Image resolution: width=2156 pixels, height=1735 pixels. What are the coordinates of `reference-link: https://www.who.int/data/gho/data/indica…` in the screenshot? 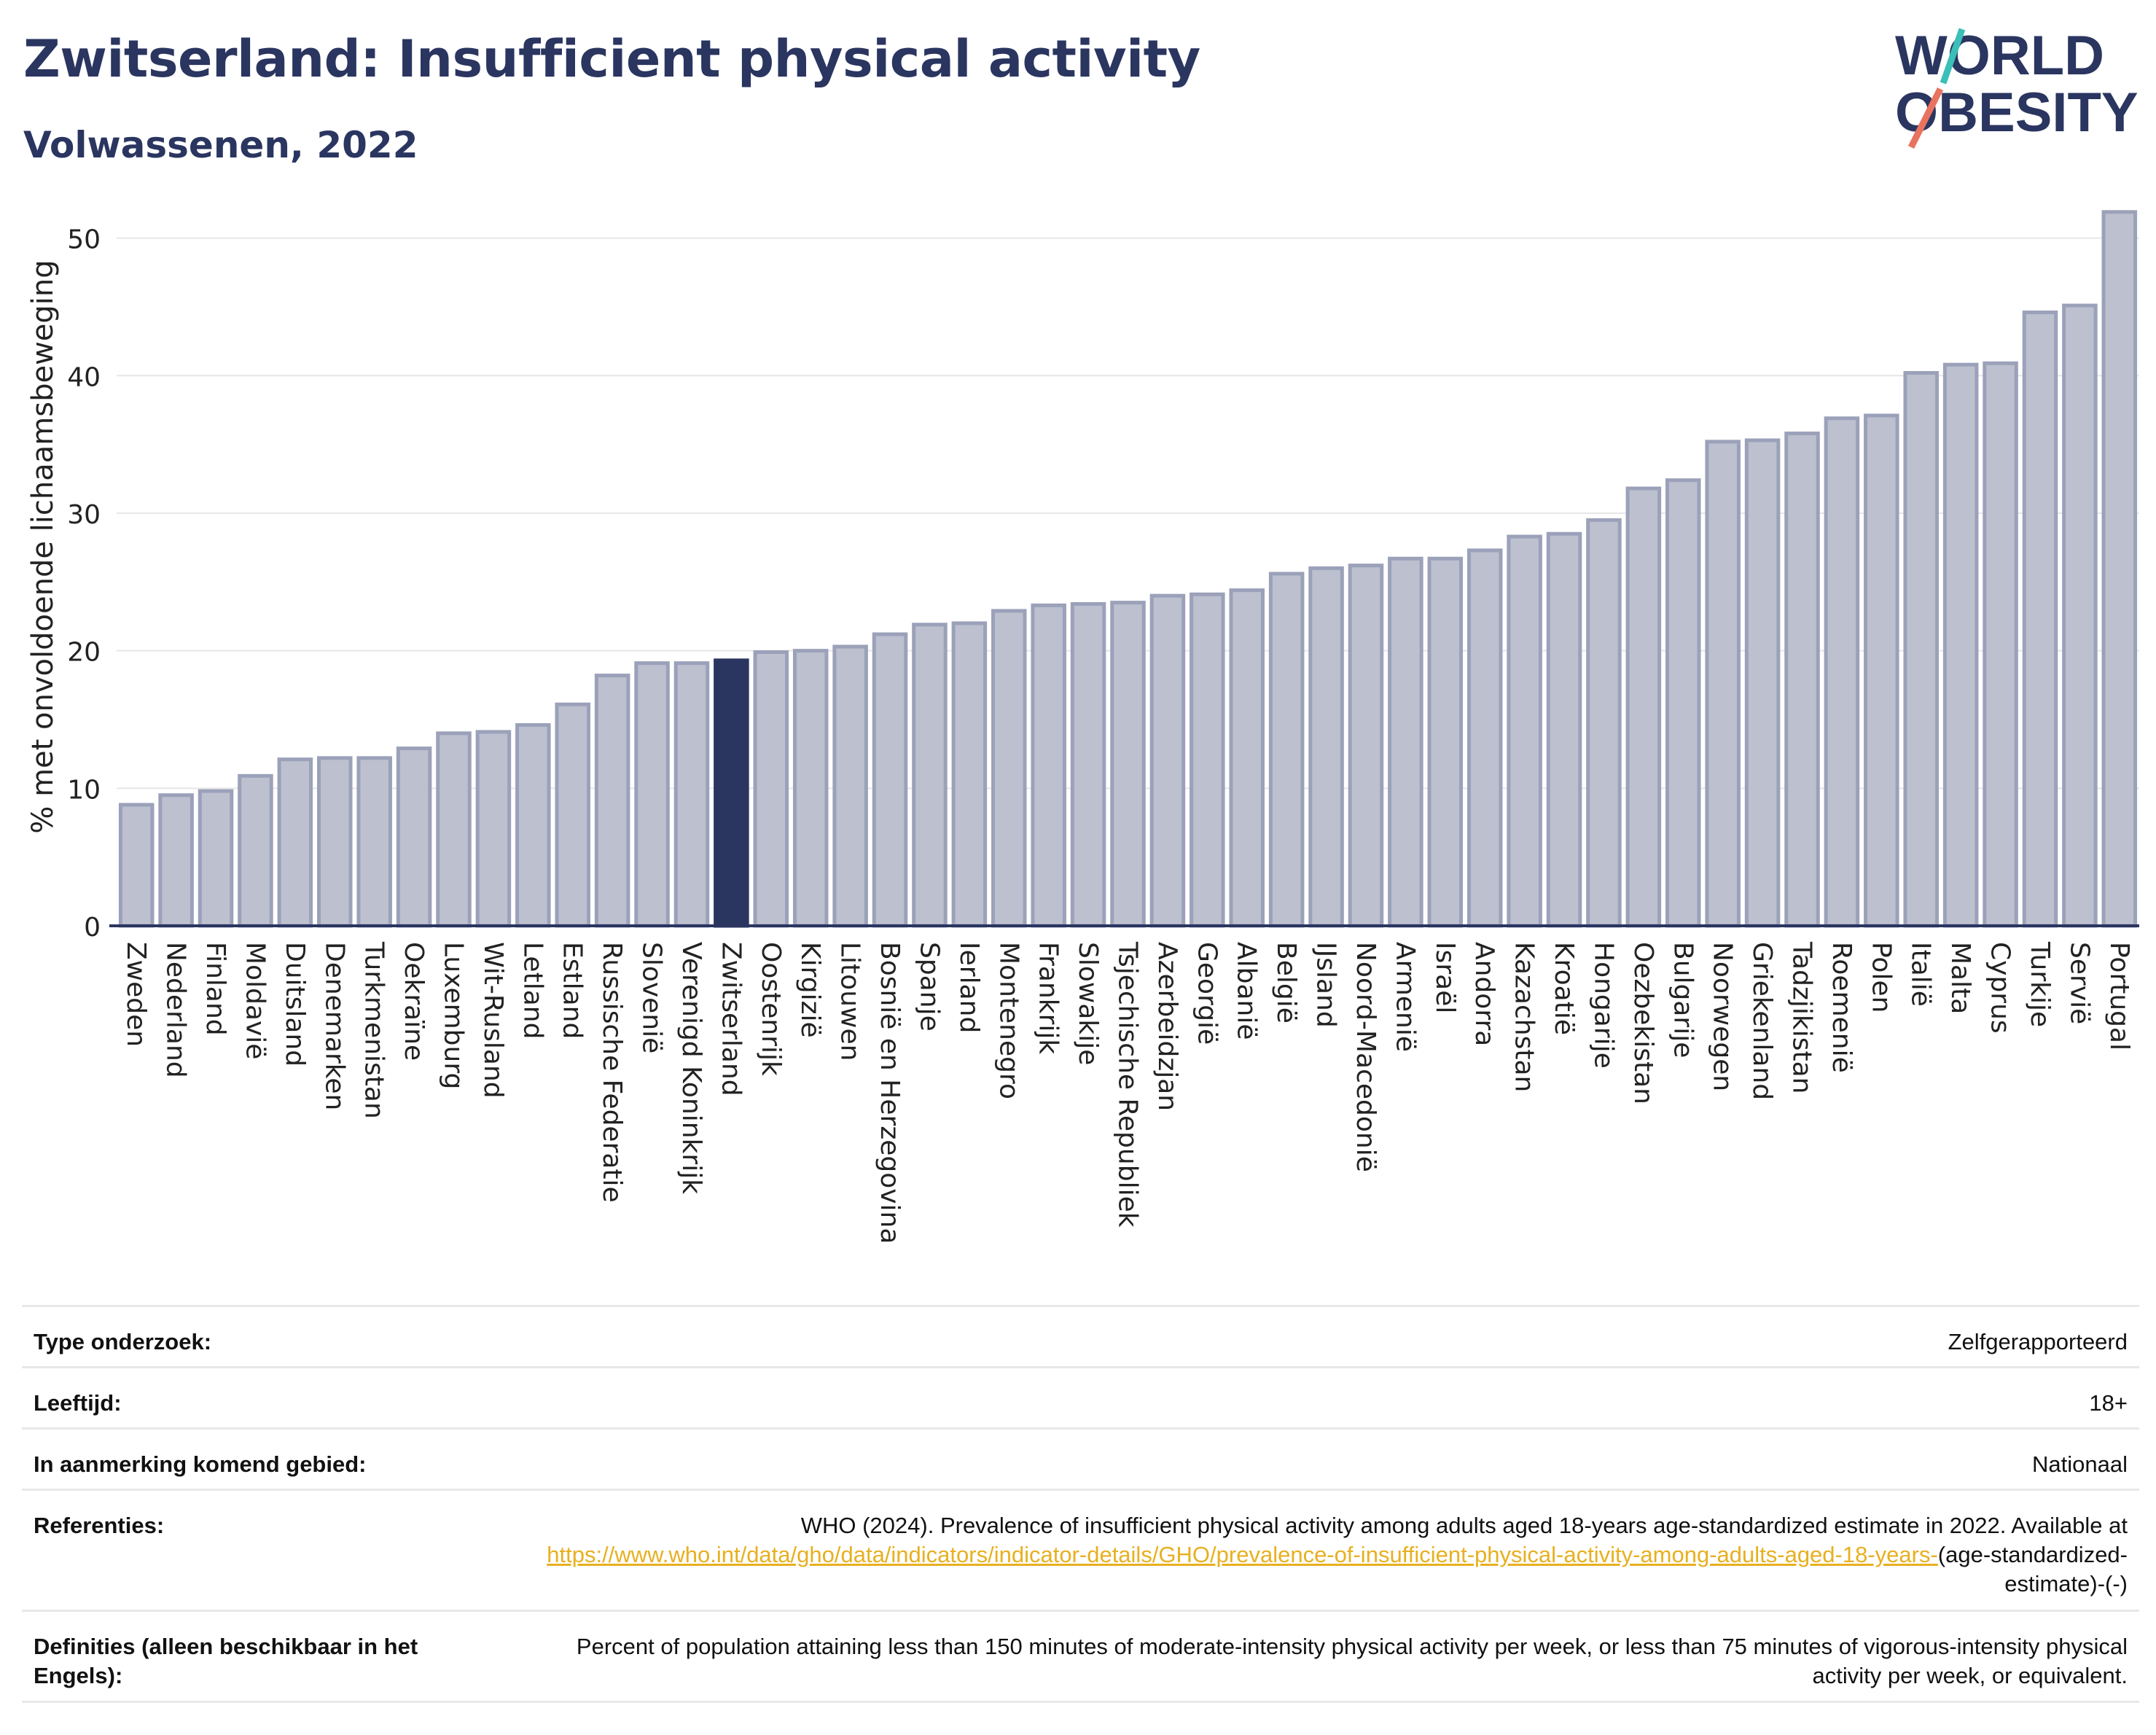 It's located at (1242, 1554).